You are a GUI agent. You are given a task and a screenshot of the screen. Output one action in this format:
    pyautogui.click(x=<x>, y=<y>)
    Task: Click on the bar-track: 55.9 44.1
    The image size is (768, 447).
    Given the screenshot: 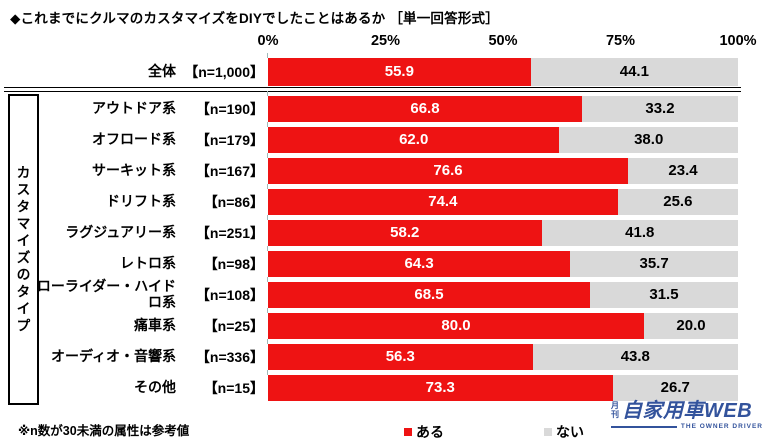 What is the action you would take?
    pyautogui.click(x=502, y=69)
    